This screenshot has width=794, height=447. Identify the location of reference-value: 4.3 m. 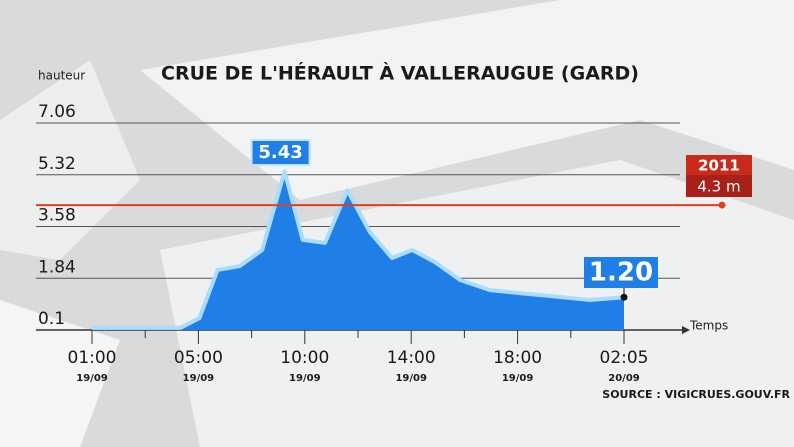
(718, 187).